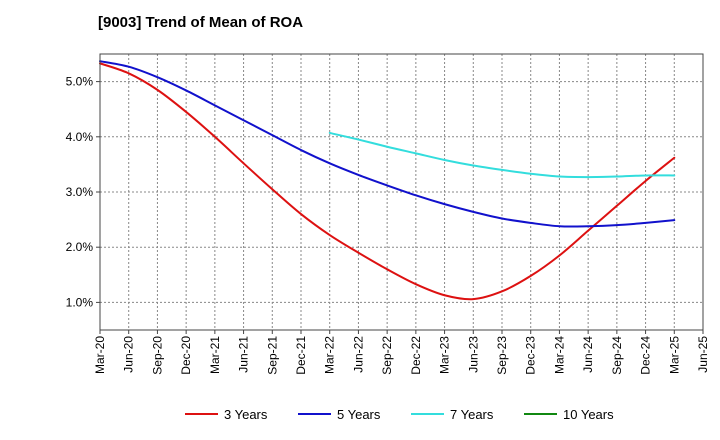  I want to click on x-tick-label: Sep-21, so click(272, 355).